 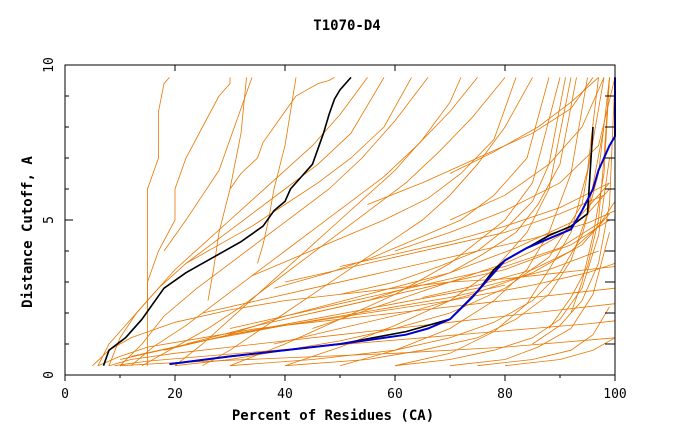 I want to click on x-tick-label: 60, so click(x=395, y=394).